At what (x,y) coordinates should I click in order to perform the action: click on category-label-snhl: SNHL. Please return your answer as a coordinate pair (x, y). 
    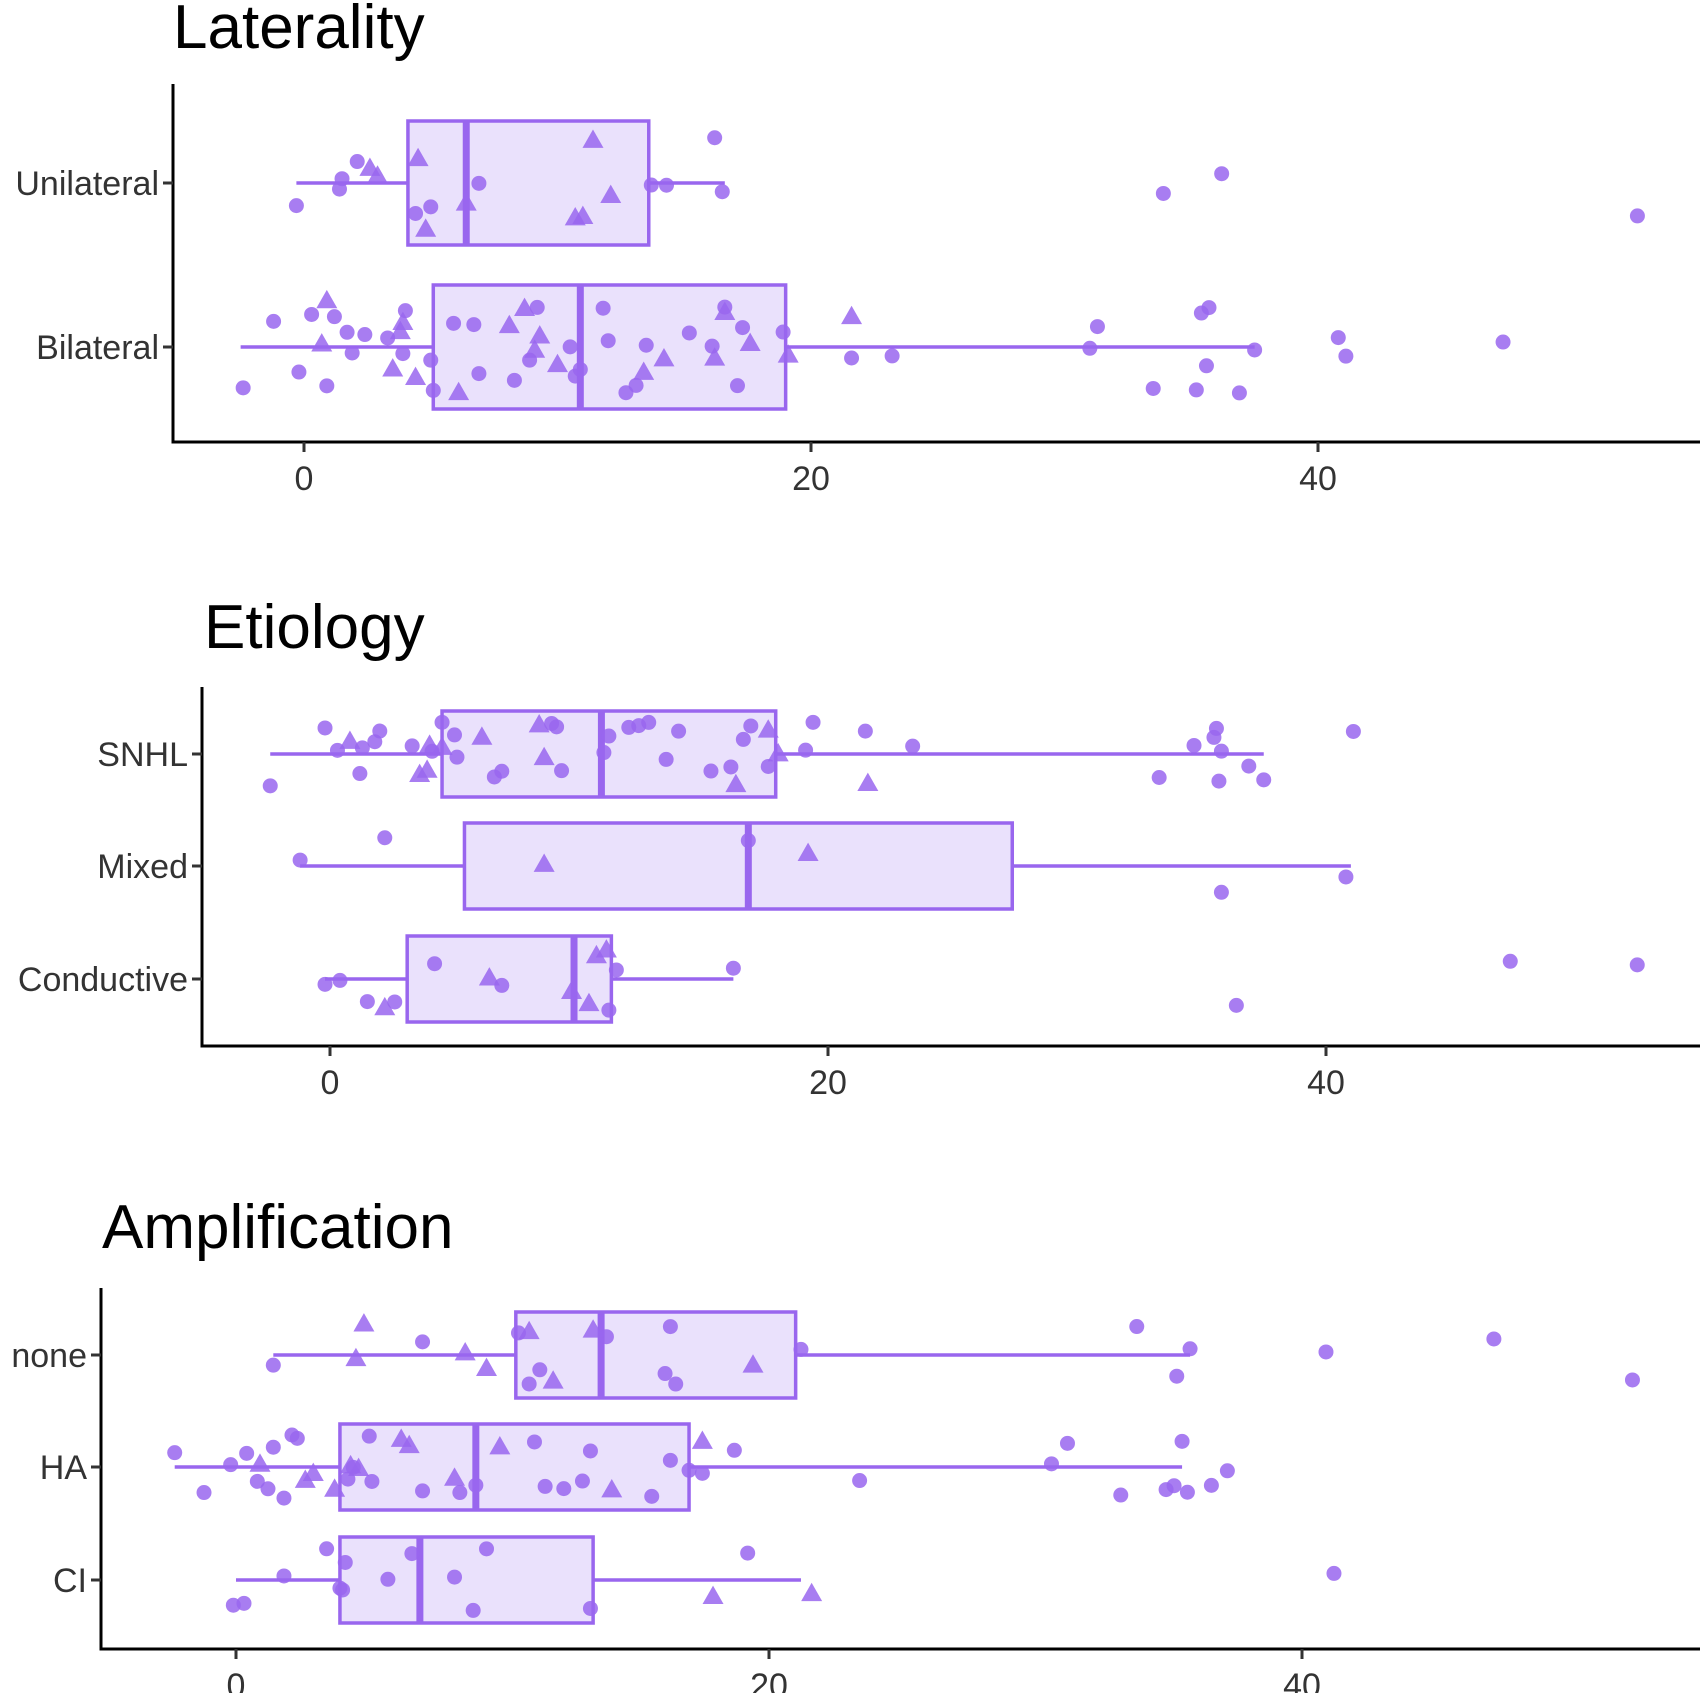
    Looking at the image, I should click on (142, 755).